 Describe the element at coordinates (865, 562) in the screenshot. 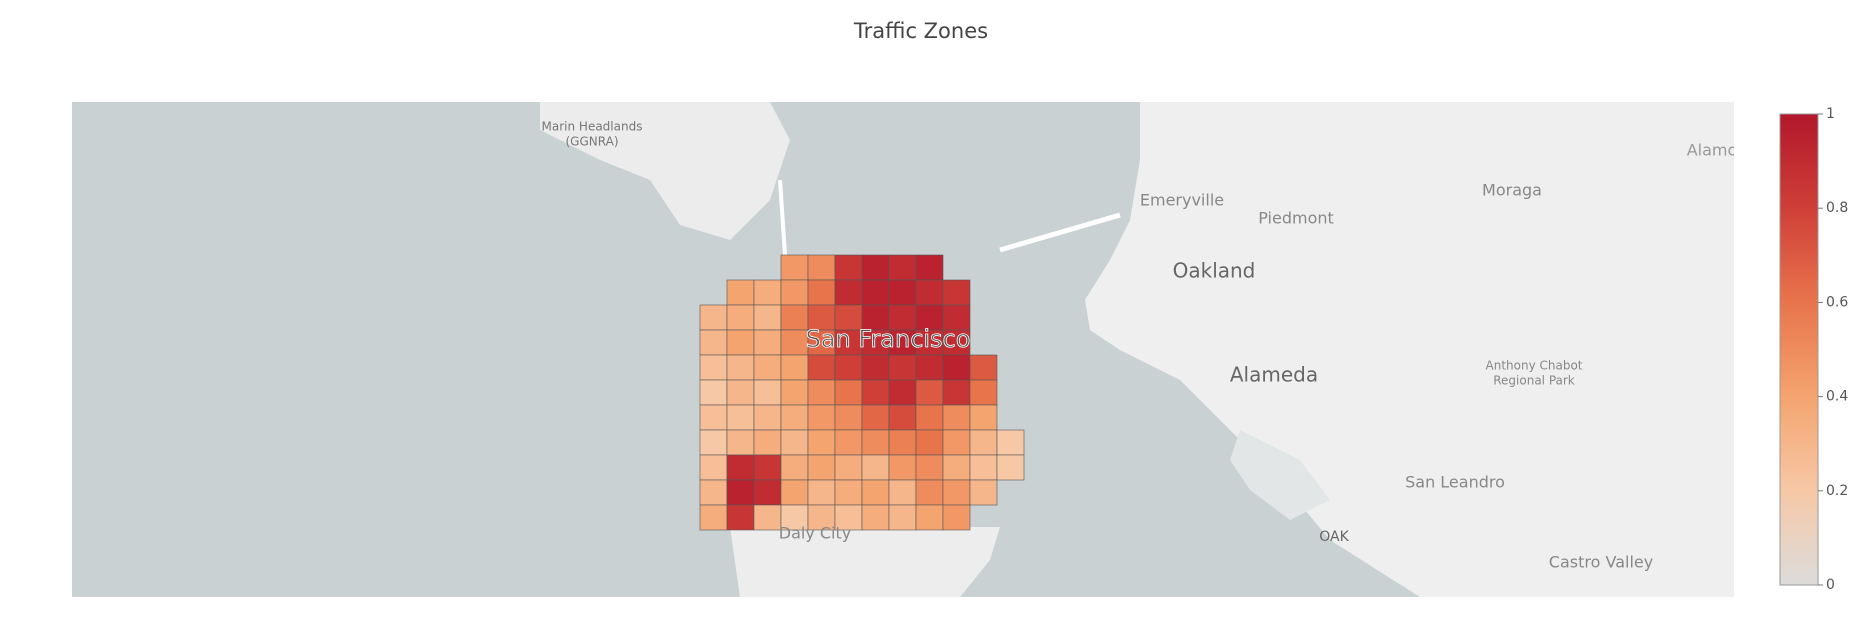

I see `land-peninsula` at that location.